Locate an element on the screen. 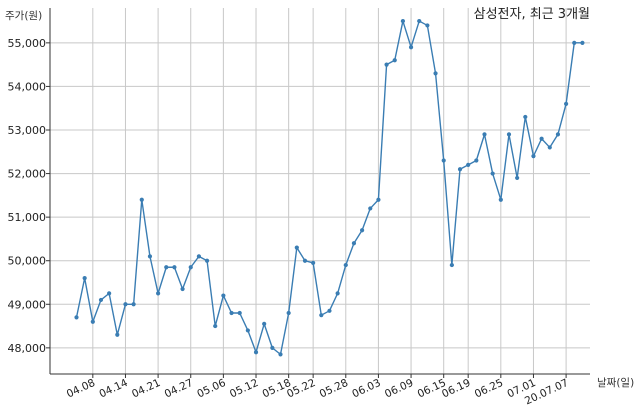 The height and width of the screenshot is (418, 640). y-axis-label: 주가(원) is located at coordinates (23, 16).